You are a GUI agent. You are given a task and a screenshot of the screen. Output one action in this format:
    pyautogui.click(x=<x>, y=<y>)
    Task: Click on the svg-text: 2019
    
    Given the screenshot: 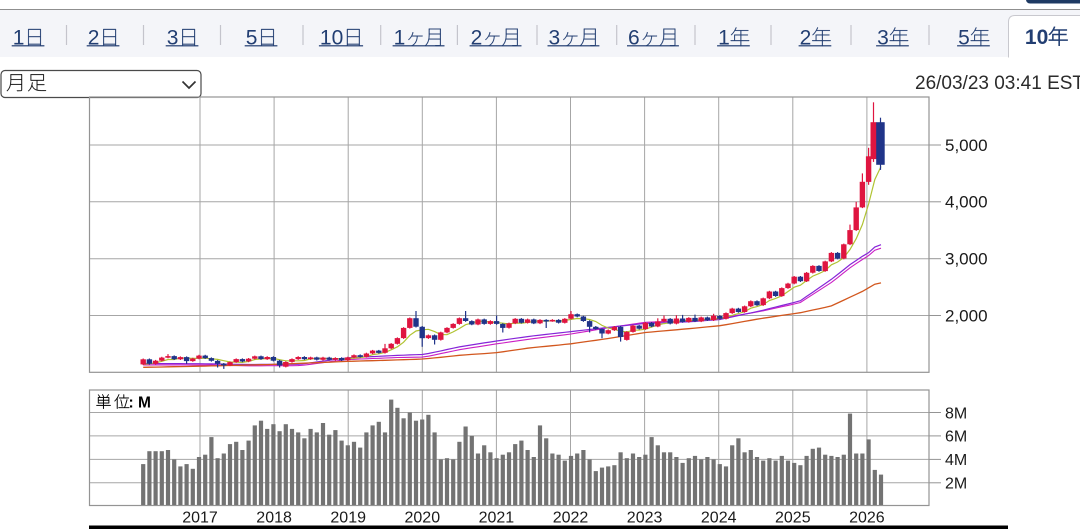 What is the action you would take?
    pyautogui.click(x=348, y=517)
    